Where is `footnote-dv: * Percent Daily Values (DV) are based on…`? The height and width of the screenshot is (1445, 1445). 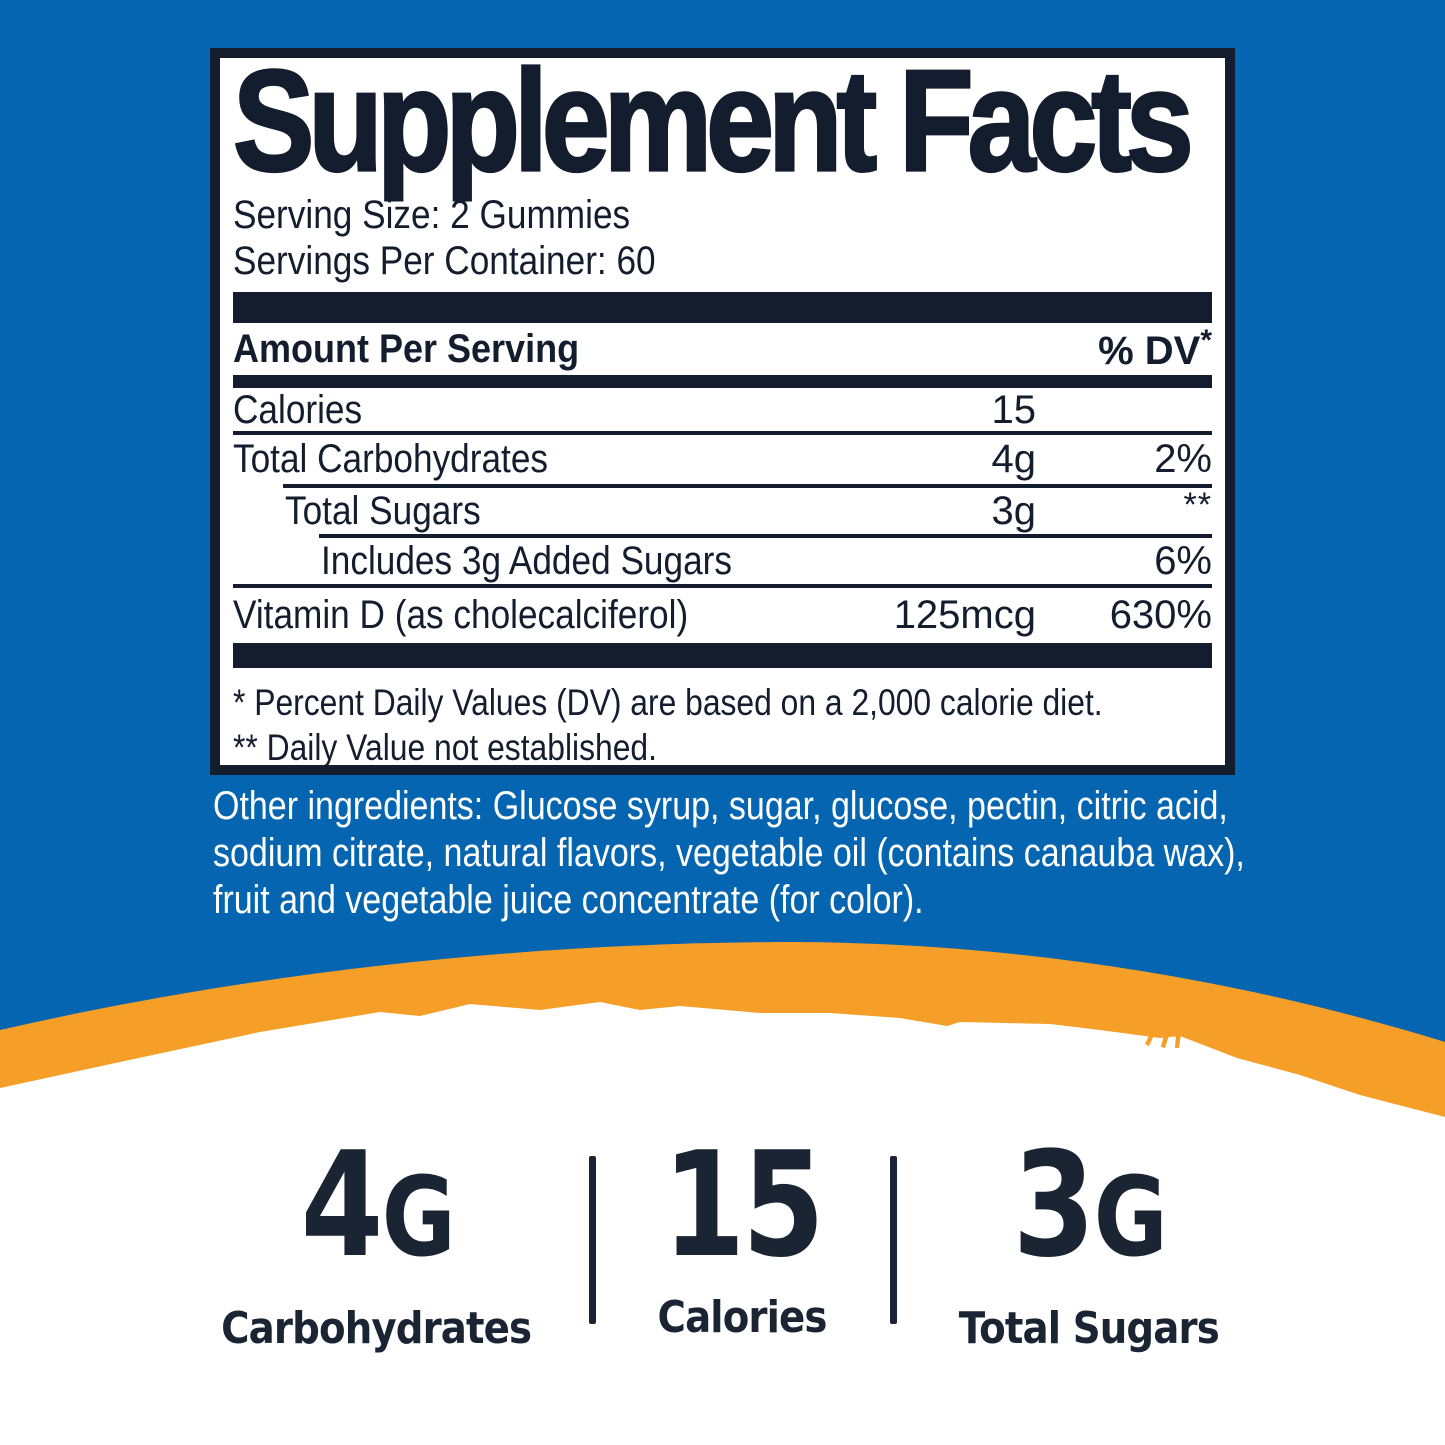 footnote-dv: * Percent Daily Values (DV) are based on… is located at coordinates (668, 702).